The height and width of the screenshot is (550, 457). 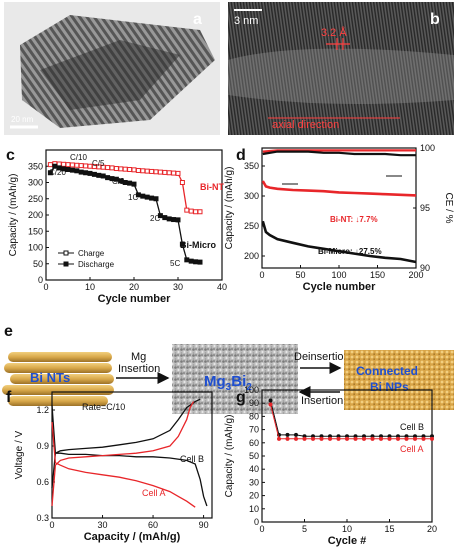 What do you see at coordinates (347, 541) in the screenshot?
I see `x-axis-label: Cycle #` at bounding box center [347, 541].